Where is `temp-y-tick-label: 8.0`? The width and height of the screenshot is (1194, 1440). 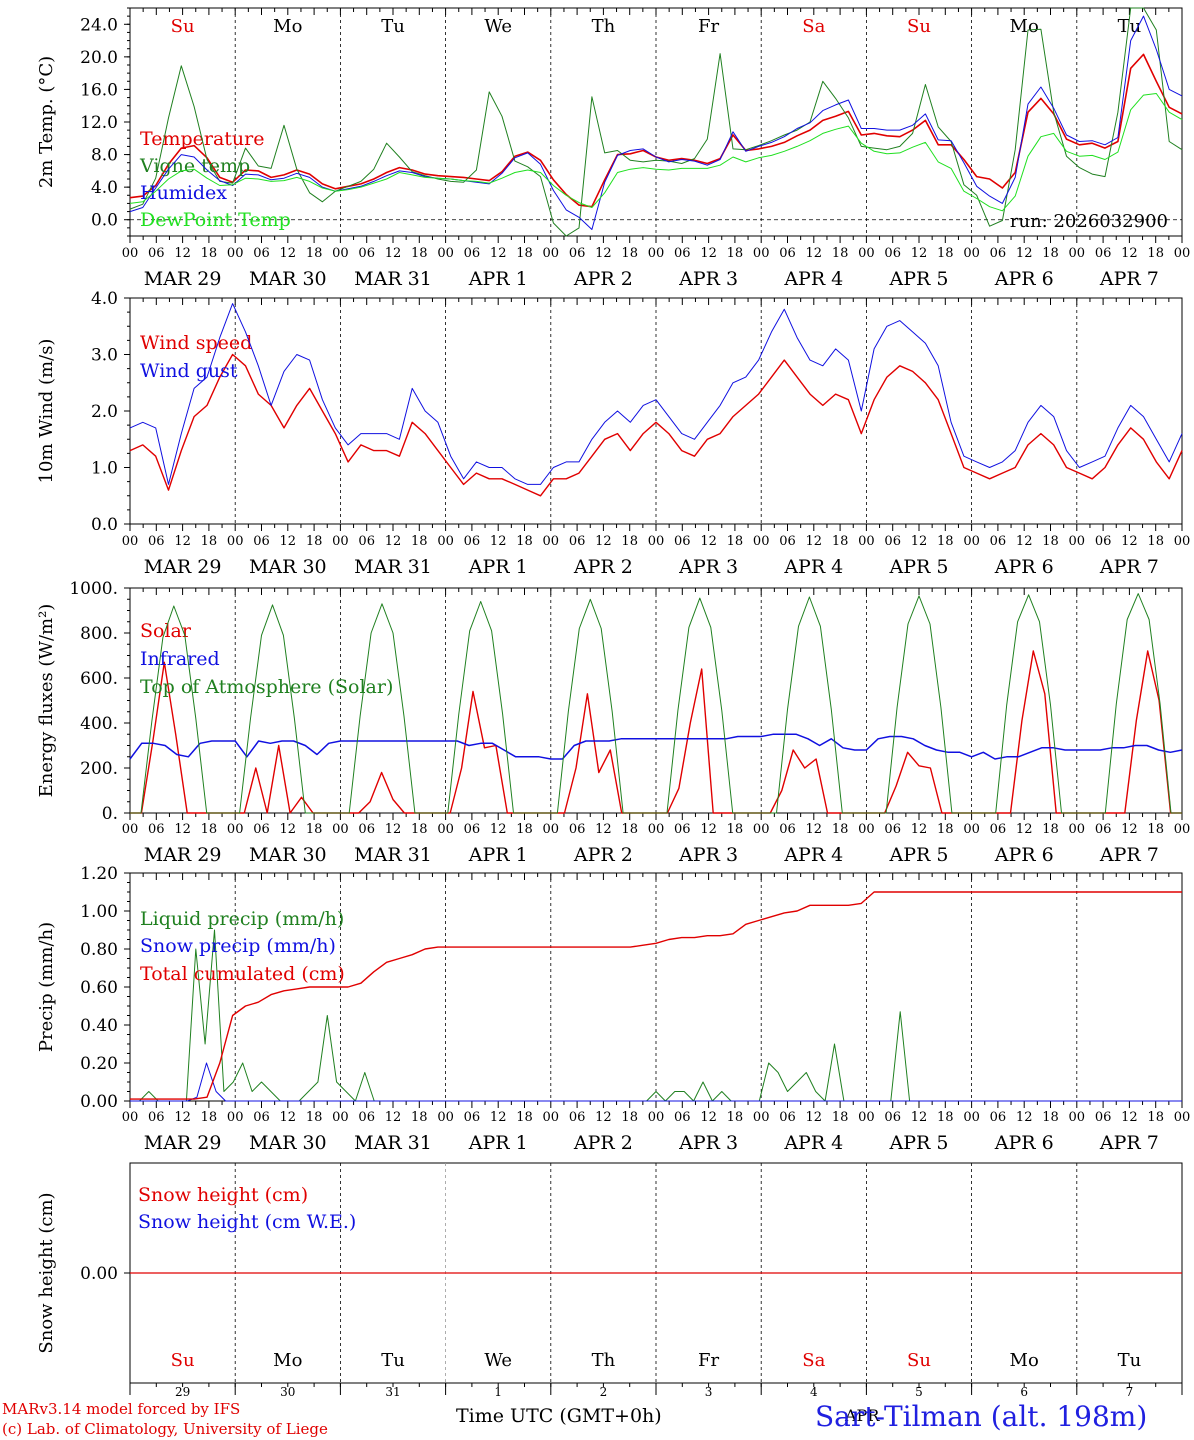 temp-y-tick-label: 8.0 is located at coordinates (104, 156).